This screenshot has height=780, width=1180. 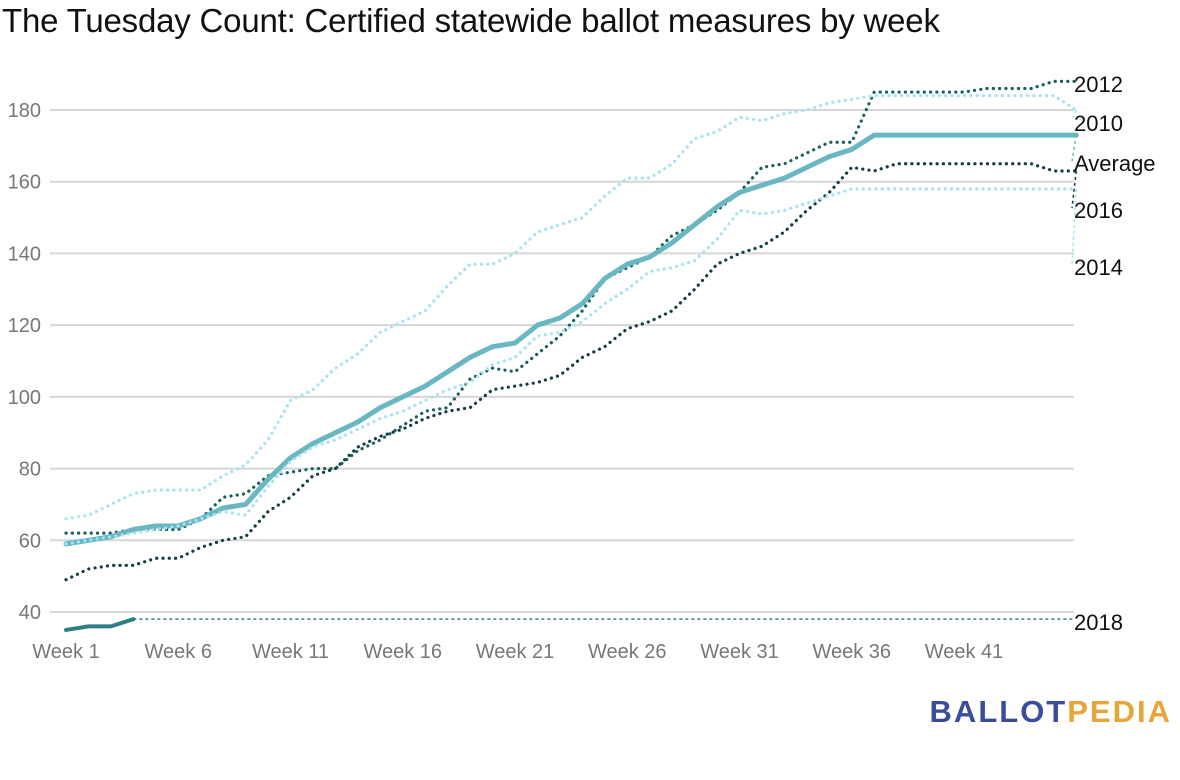 I want to click on x-tick-label: Week 1, so click(x=65, y=652).